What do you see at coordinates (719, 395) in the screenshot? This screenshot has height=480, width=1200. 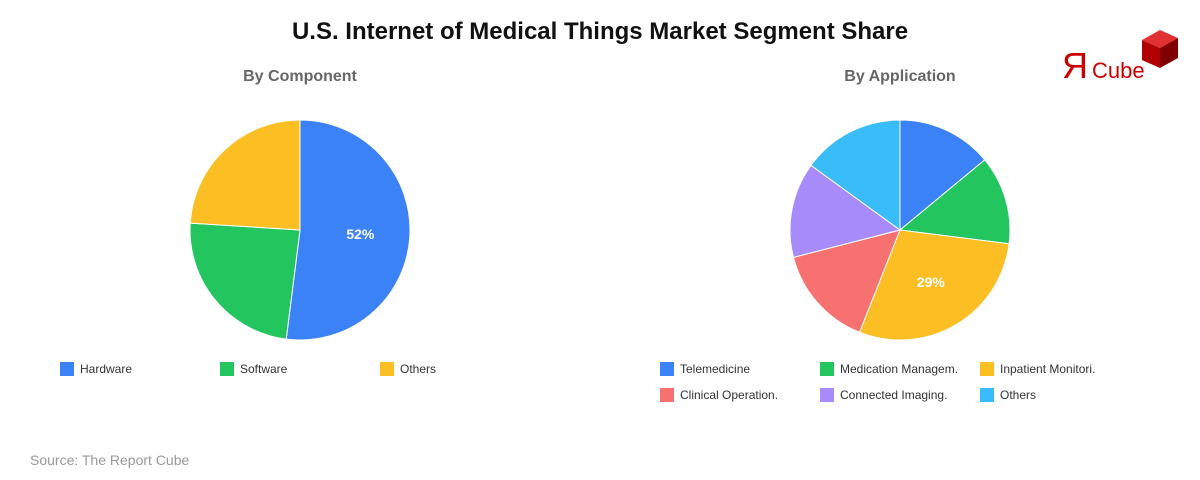 I see `legend-item-clinical: Clinical Operation.` at bounding box center [719, 395].